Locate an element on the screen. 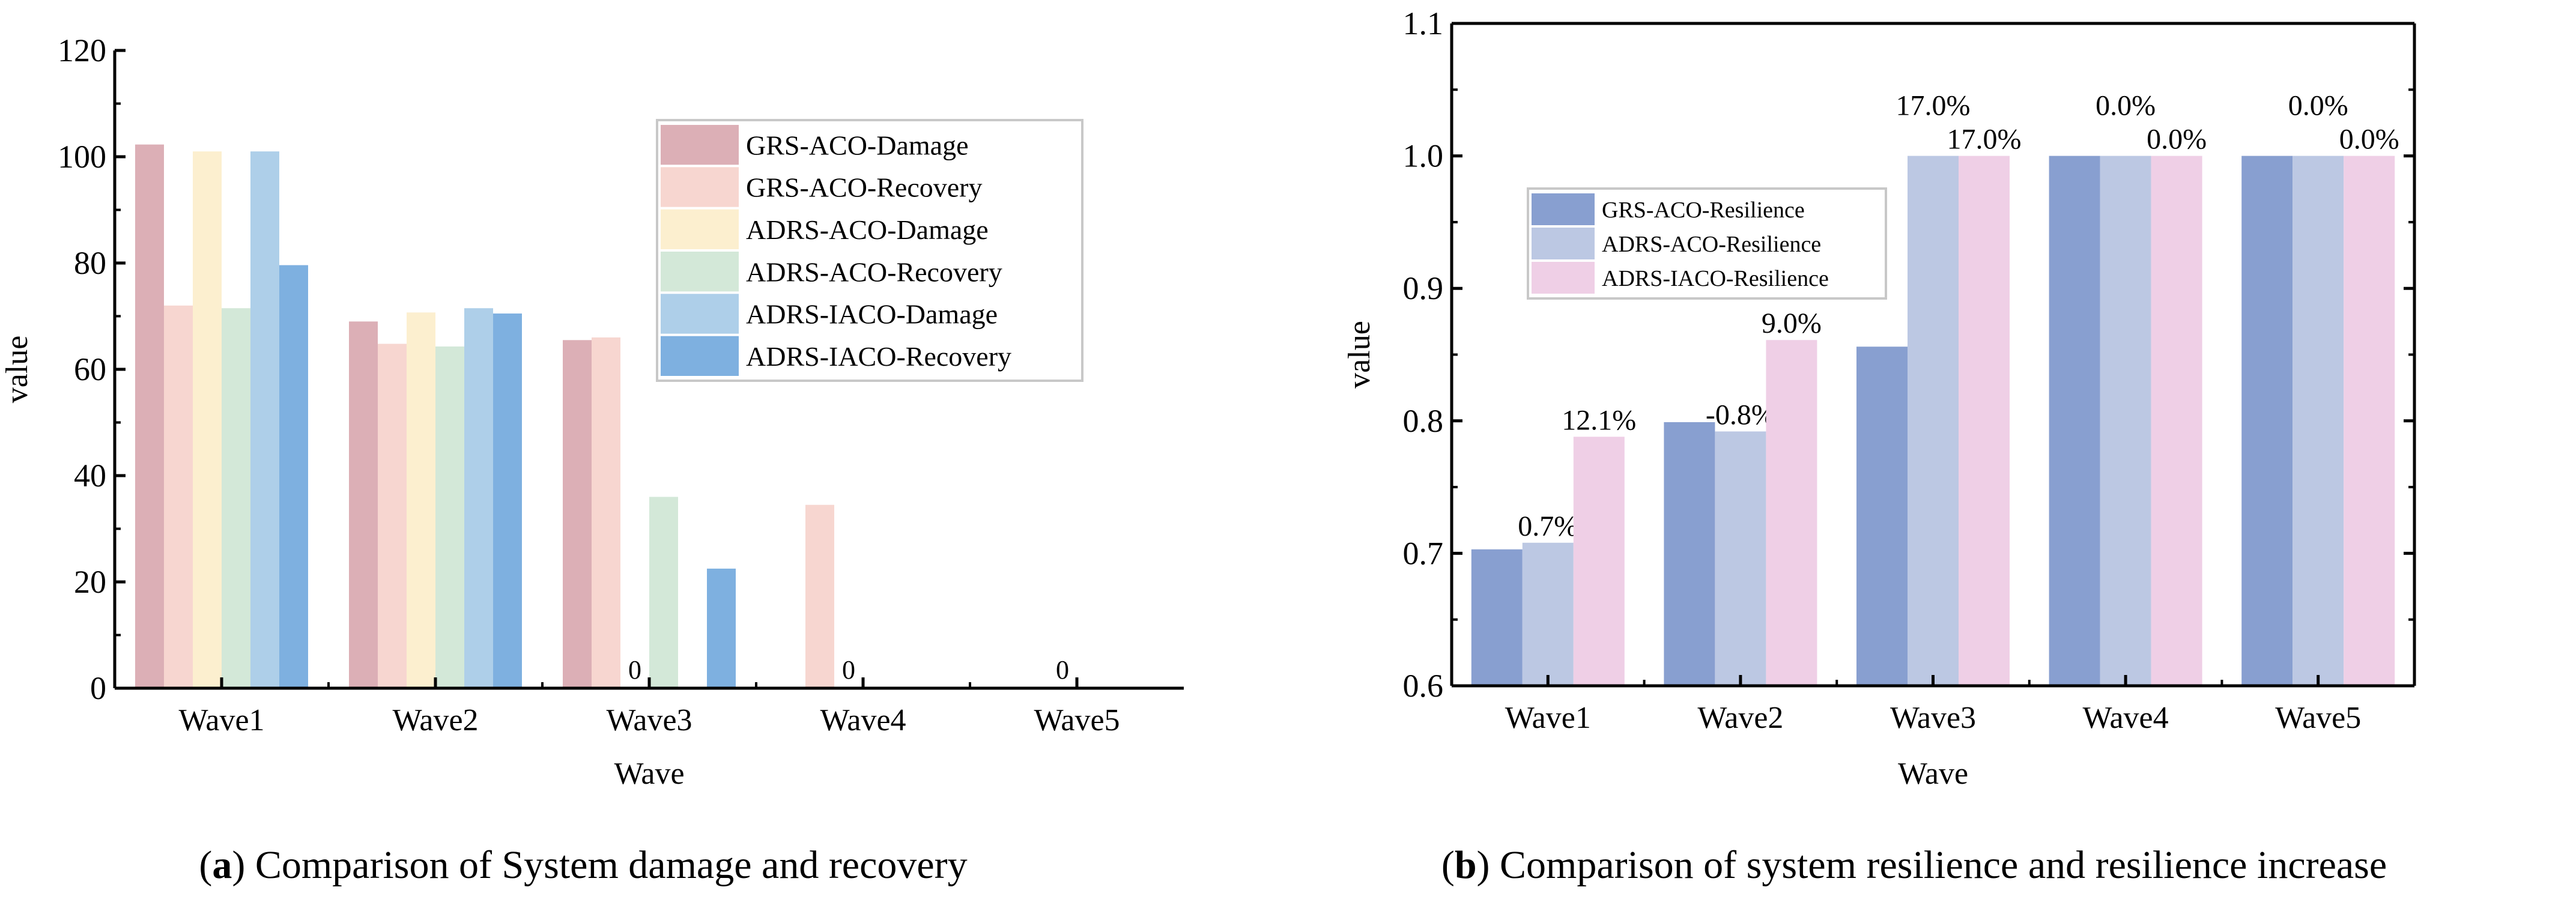 This screenshot has height=920, width=2576. legend-label: ADRS-IACO-Damage is located at coordinates (872, 314).